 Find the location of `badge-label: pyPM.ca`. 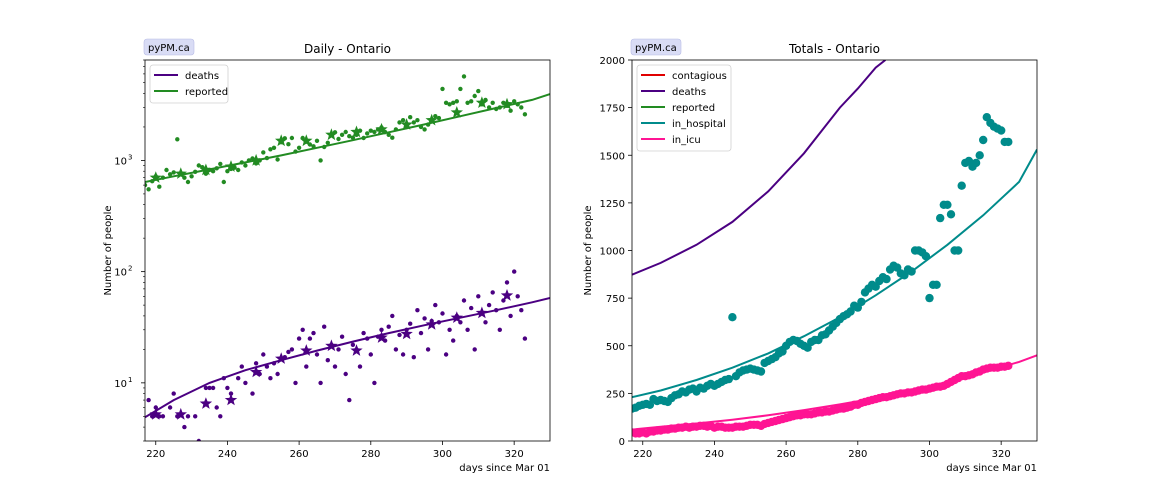

badge-label: pyPM.ca is located at coordinates (169, 48).